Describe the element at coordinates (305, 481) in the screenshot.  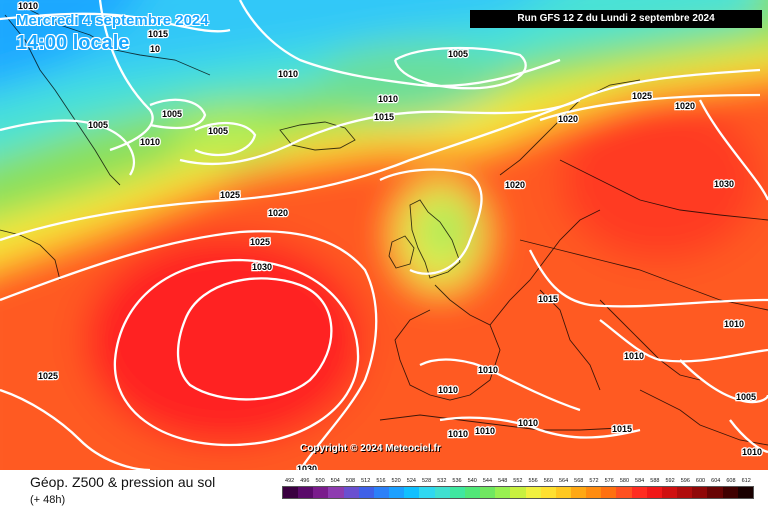
I see `legend-label: 496` at that location.